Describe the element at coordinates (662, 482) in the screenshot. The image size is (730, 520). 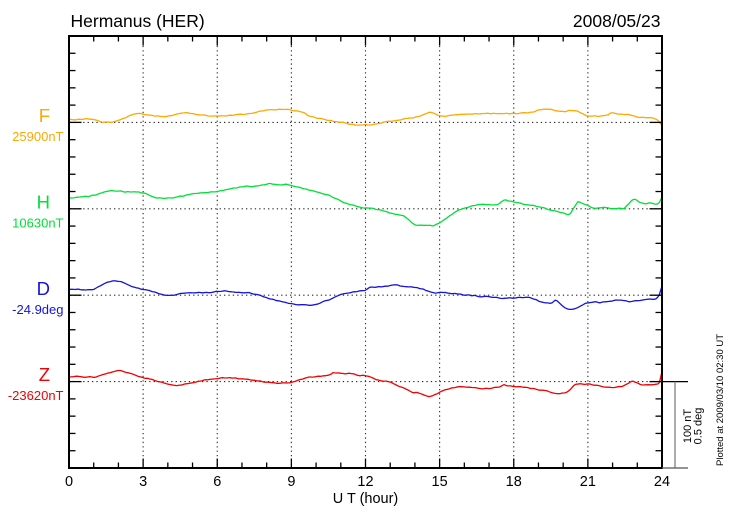
I see `svg-text: 24` at that location.